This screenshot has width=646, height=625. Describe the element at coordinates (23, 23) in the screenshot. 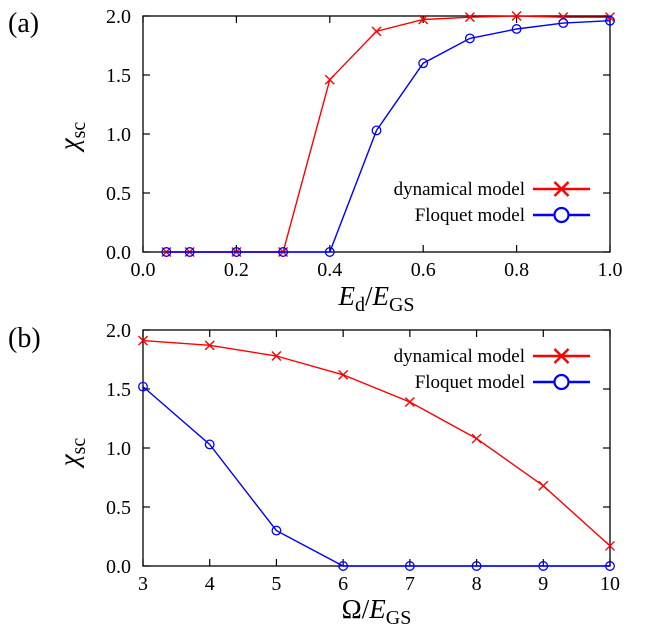

I see `panel-label: (a)` at that location.